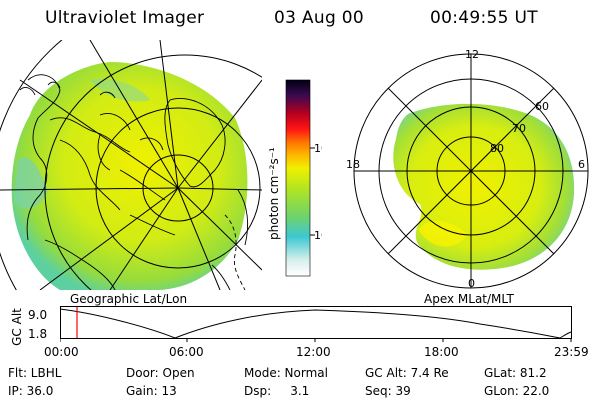  I want to click on colorbar: 100 10 photon cm⁻²s⁻¹, so click(294, 178).